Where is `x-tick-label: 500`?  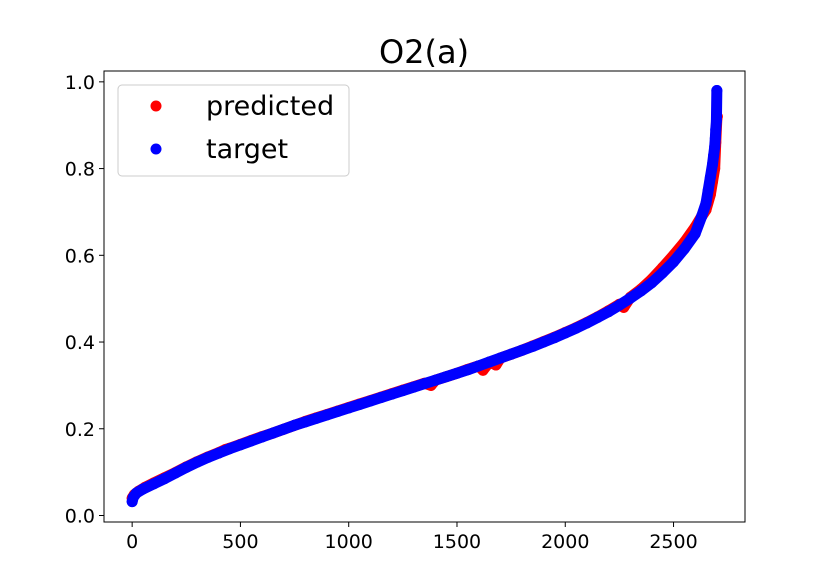
x-tick-label: 500 is located at coordinates (240, 542).